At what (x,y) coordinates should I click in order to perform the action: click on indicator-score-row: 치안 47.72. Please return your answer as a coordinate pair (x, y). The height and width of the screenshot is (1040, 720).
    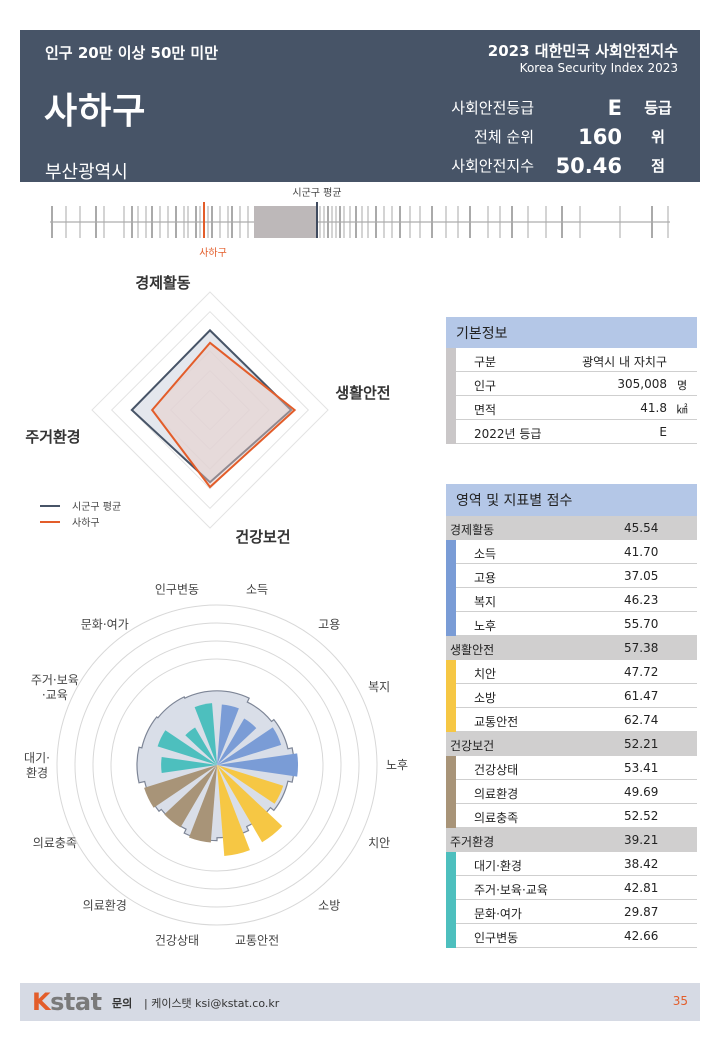
    Looking at the image, I should click on (571, 672).